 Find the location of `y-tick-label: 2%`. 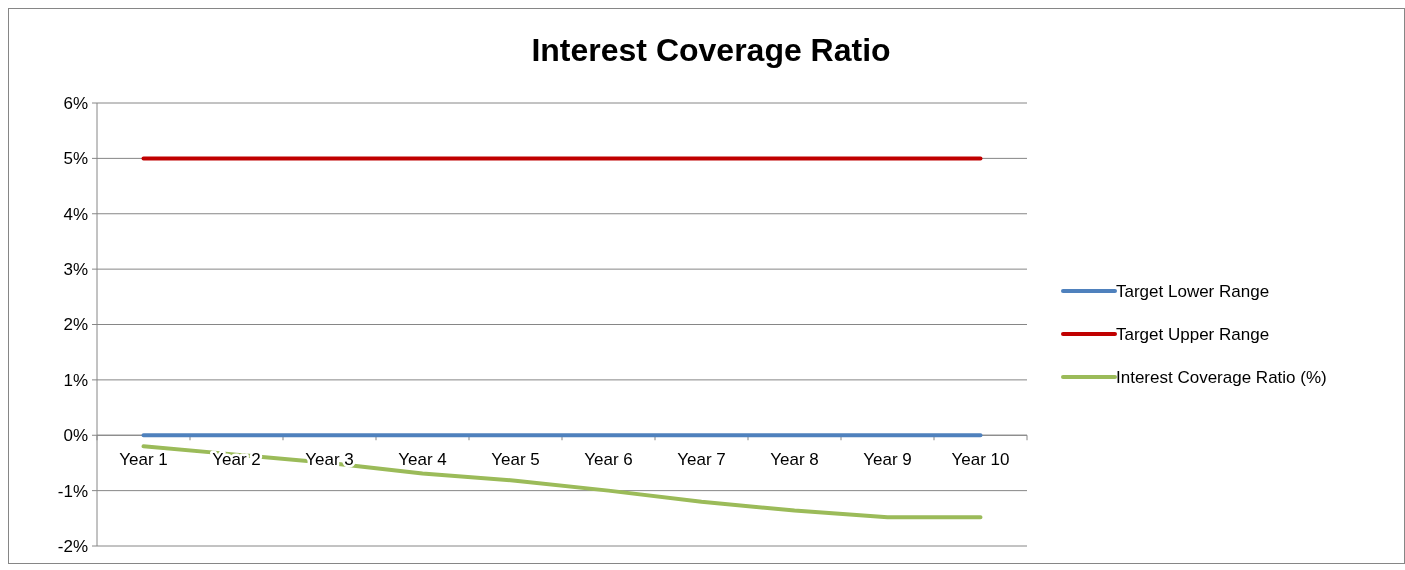

y-tick-label: 2% is located at coordinates (75, 325).